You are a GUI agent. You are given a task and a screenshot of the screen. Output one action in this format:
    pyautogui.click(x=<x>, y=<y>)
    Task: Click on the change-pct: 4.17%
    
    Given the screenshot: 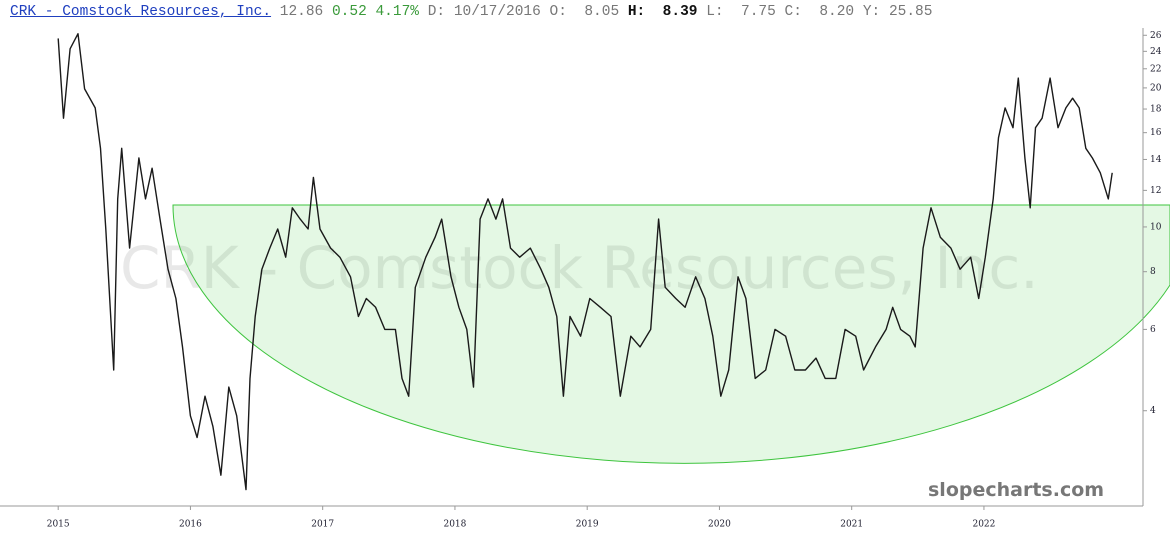 What is the action you would take?
    pyautogui.click(x=397, y=12)
    